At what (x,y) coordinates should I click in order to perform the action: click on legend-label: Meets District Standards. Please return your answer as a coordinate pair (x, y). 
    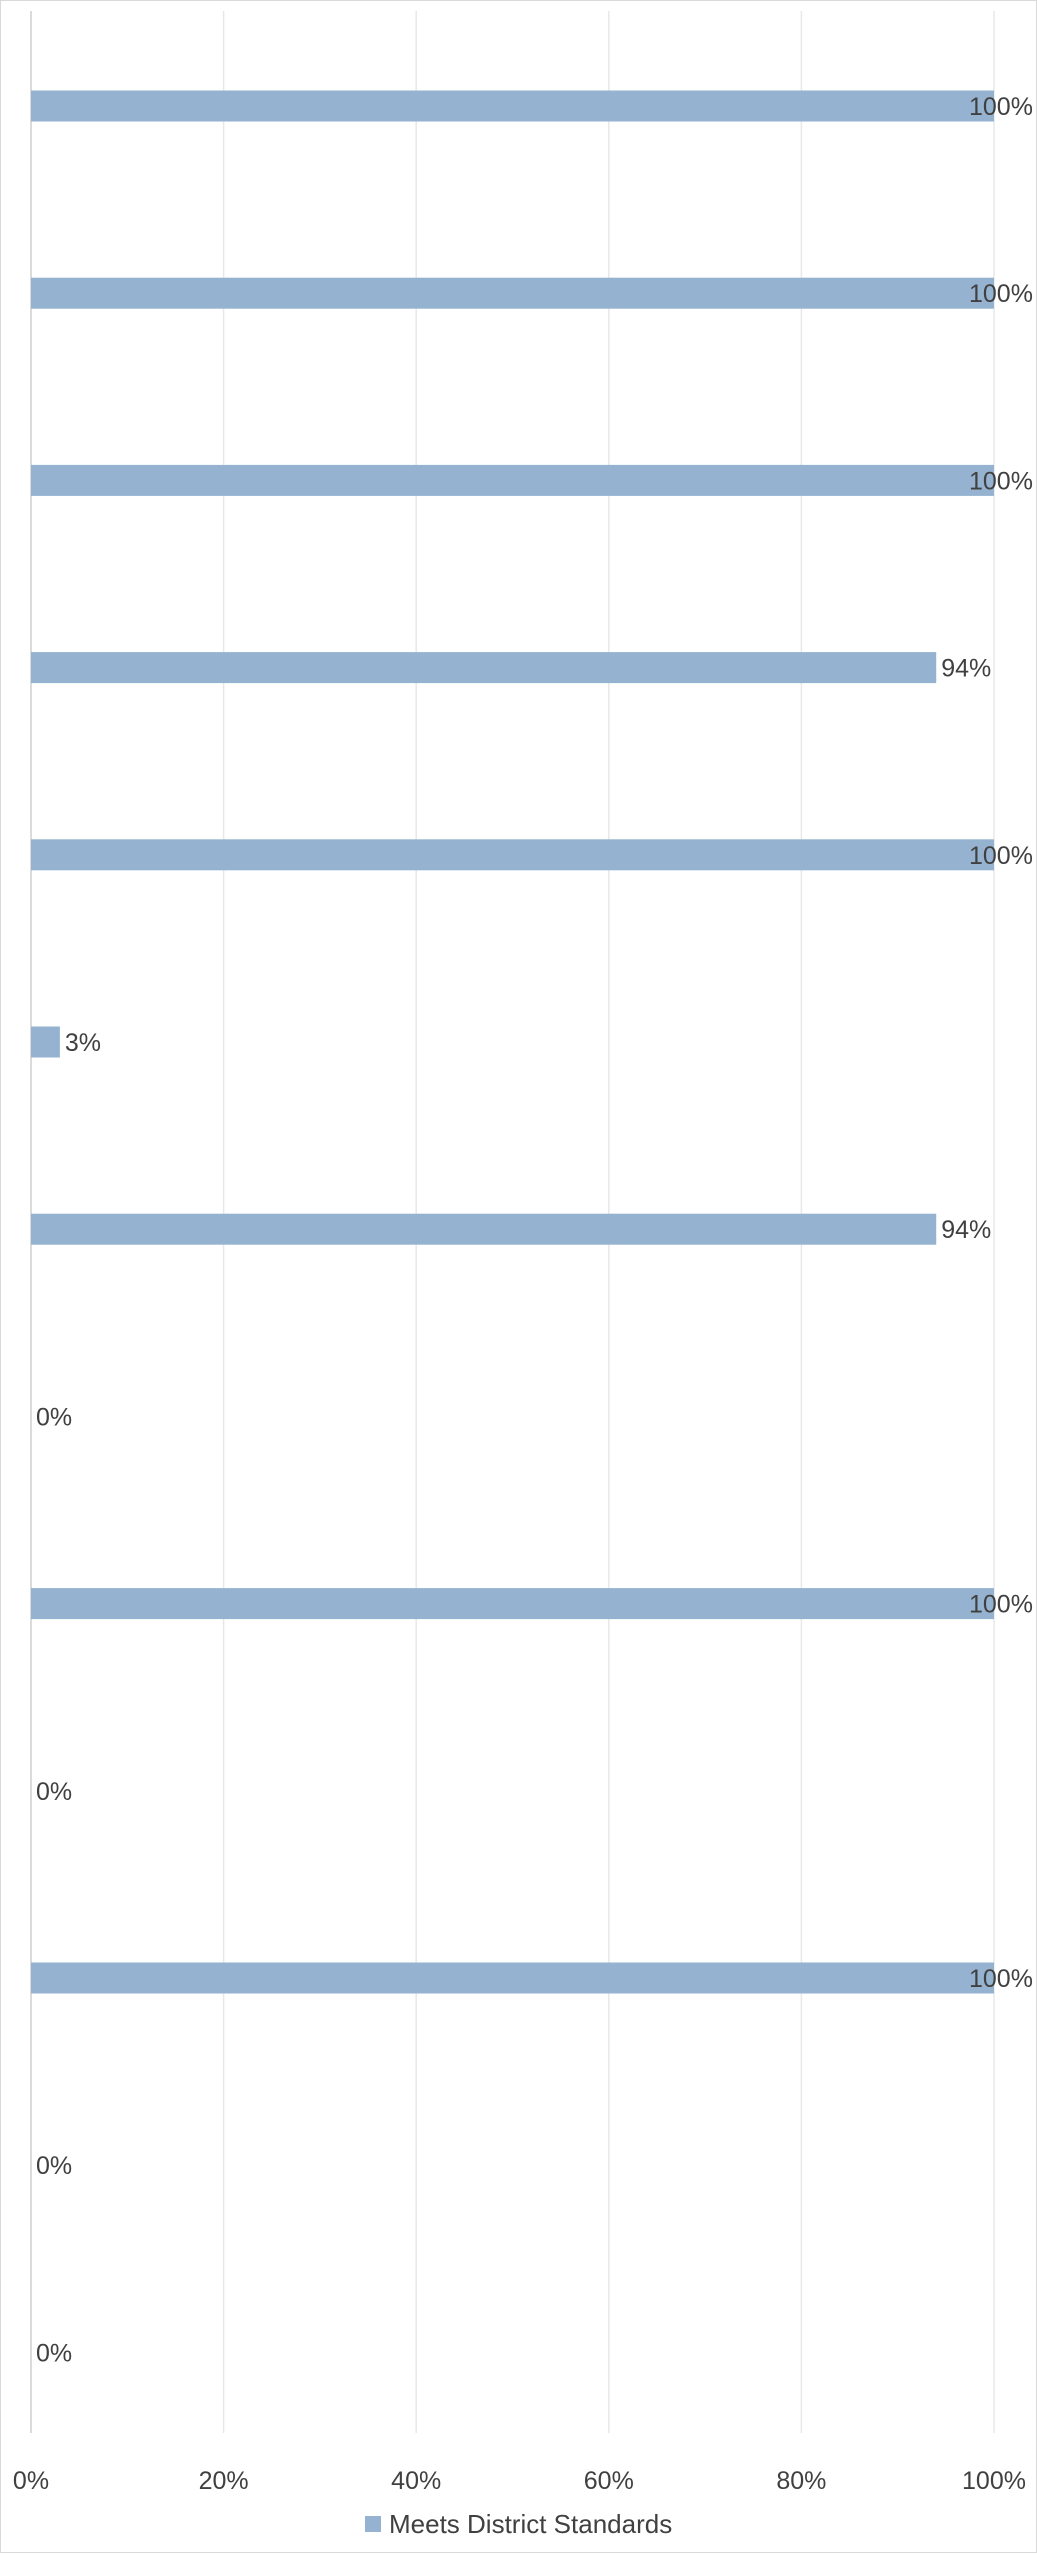
    Looking at the image, I should click on (530, 2524).